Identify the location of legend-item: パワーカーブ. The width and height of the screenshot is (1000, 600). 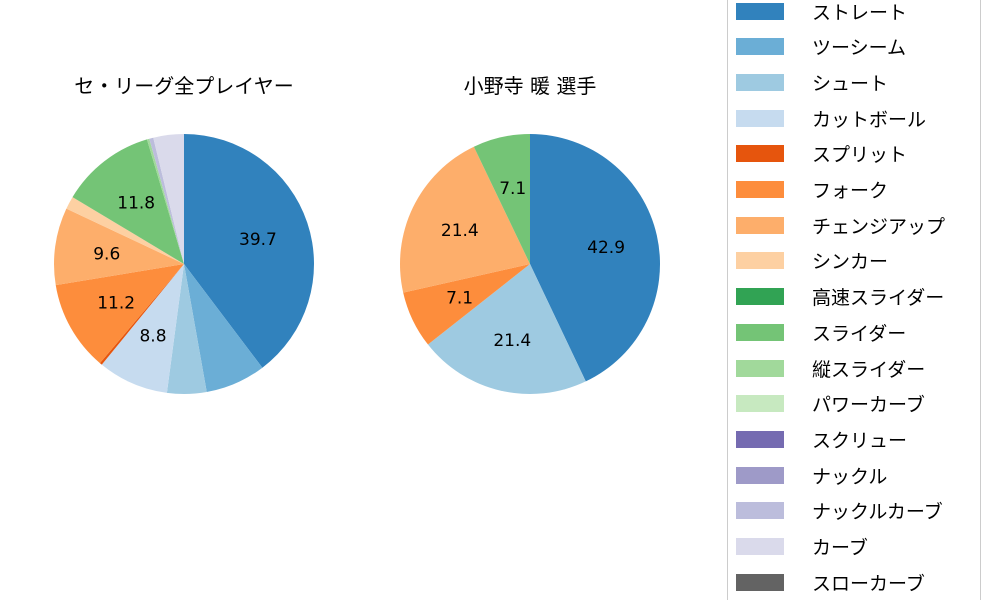
(830, 404).